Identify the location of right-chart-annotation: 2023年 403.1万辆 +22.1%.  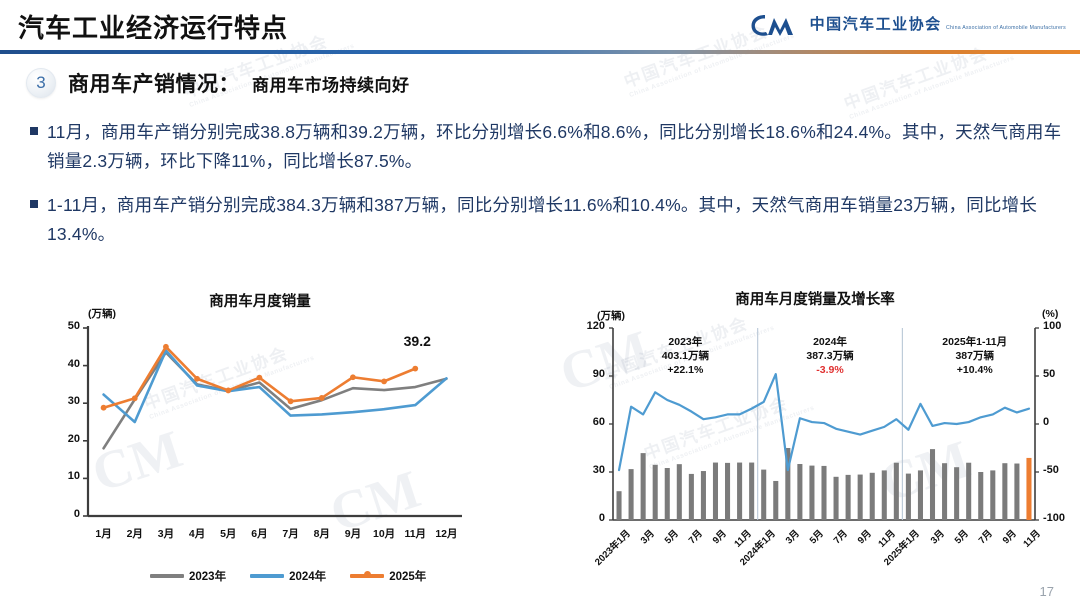
(685, 357).